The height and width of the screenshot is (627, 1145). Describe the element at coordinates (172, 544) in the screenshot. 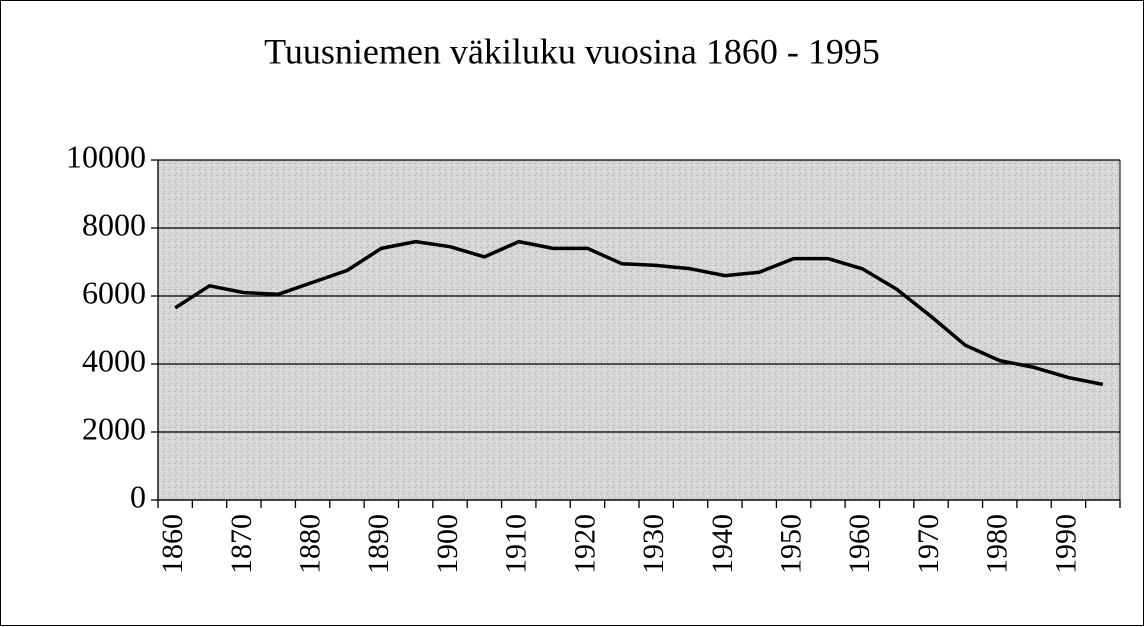

I see `x-tick-label: 1860` at that location.